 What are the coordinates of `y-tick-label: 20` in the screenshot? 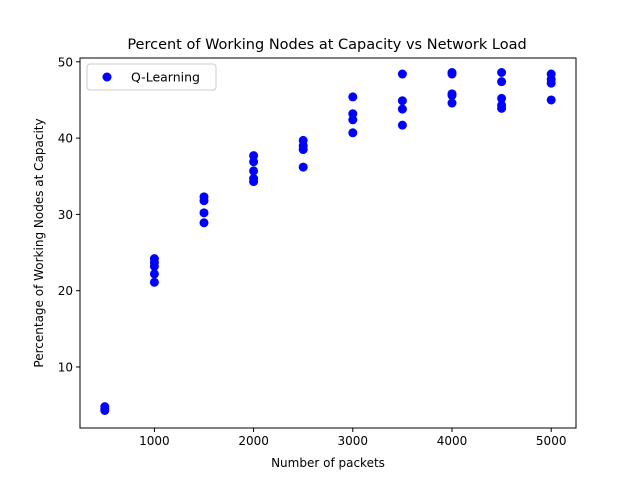 It's located at (65, 291).